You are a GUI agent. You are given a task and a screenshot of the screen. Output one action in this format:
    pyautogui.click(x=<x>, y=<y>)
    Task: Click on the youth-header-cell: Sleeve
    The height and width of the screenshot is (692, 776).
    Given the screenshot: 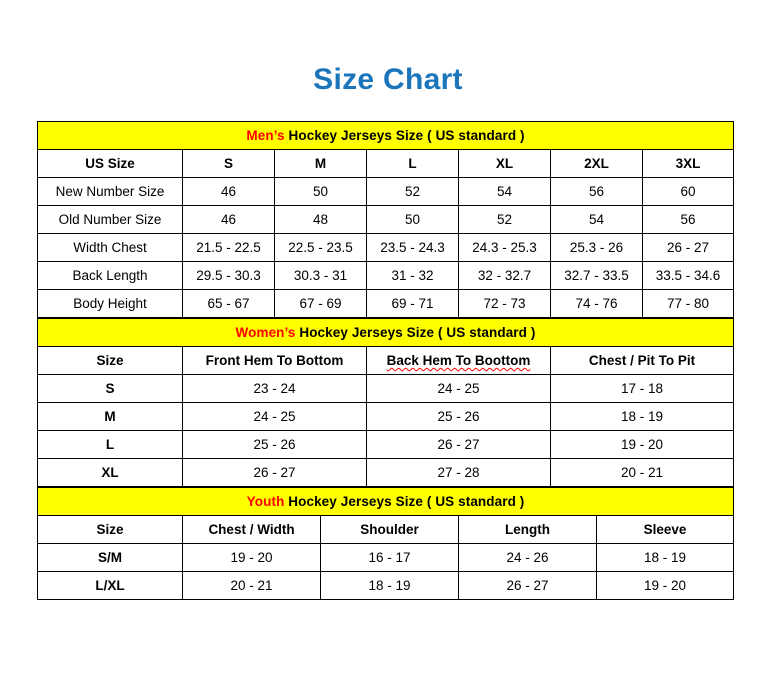 What is the action you would take?
    pyautogui.click(x=665, y=529)
    